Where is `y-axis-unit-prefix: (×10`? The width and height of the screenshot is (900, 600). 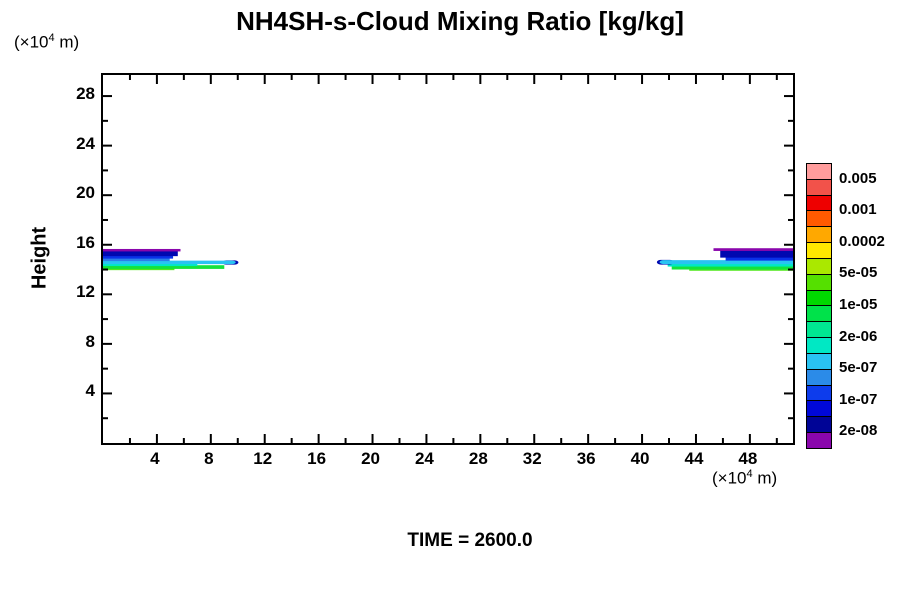 y-axis-unit-prefix: (×10 is located at coordinates (31, 42).